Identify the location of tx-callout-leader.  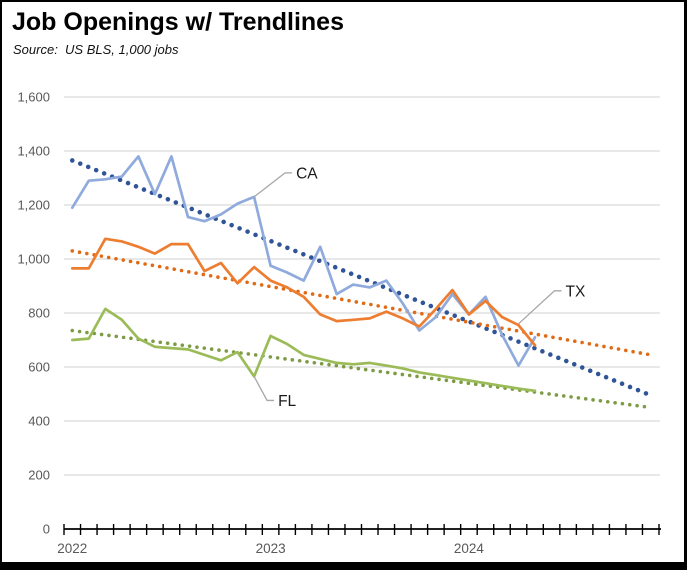
(540, 307).